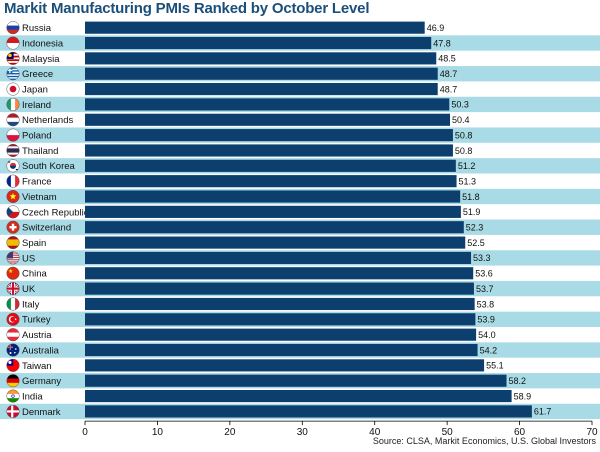 This screenshot has width=600, height=452. I want to click on category-label: Italy, so click(31, 304).